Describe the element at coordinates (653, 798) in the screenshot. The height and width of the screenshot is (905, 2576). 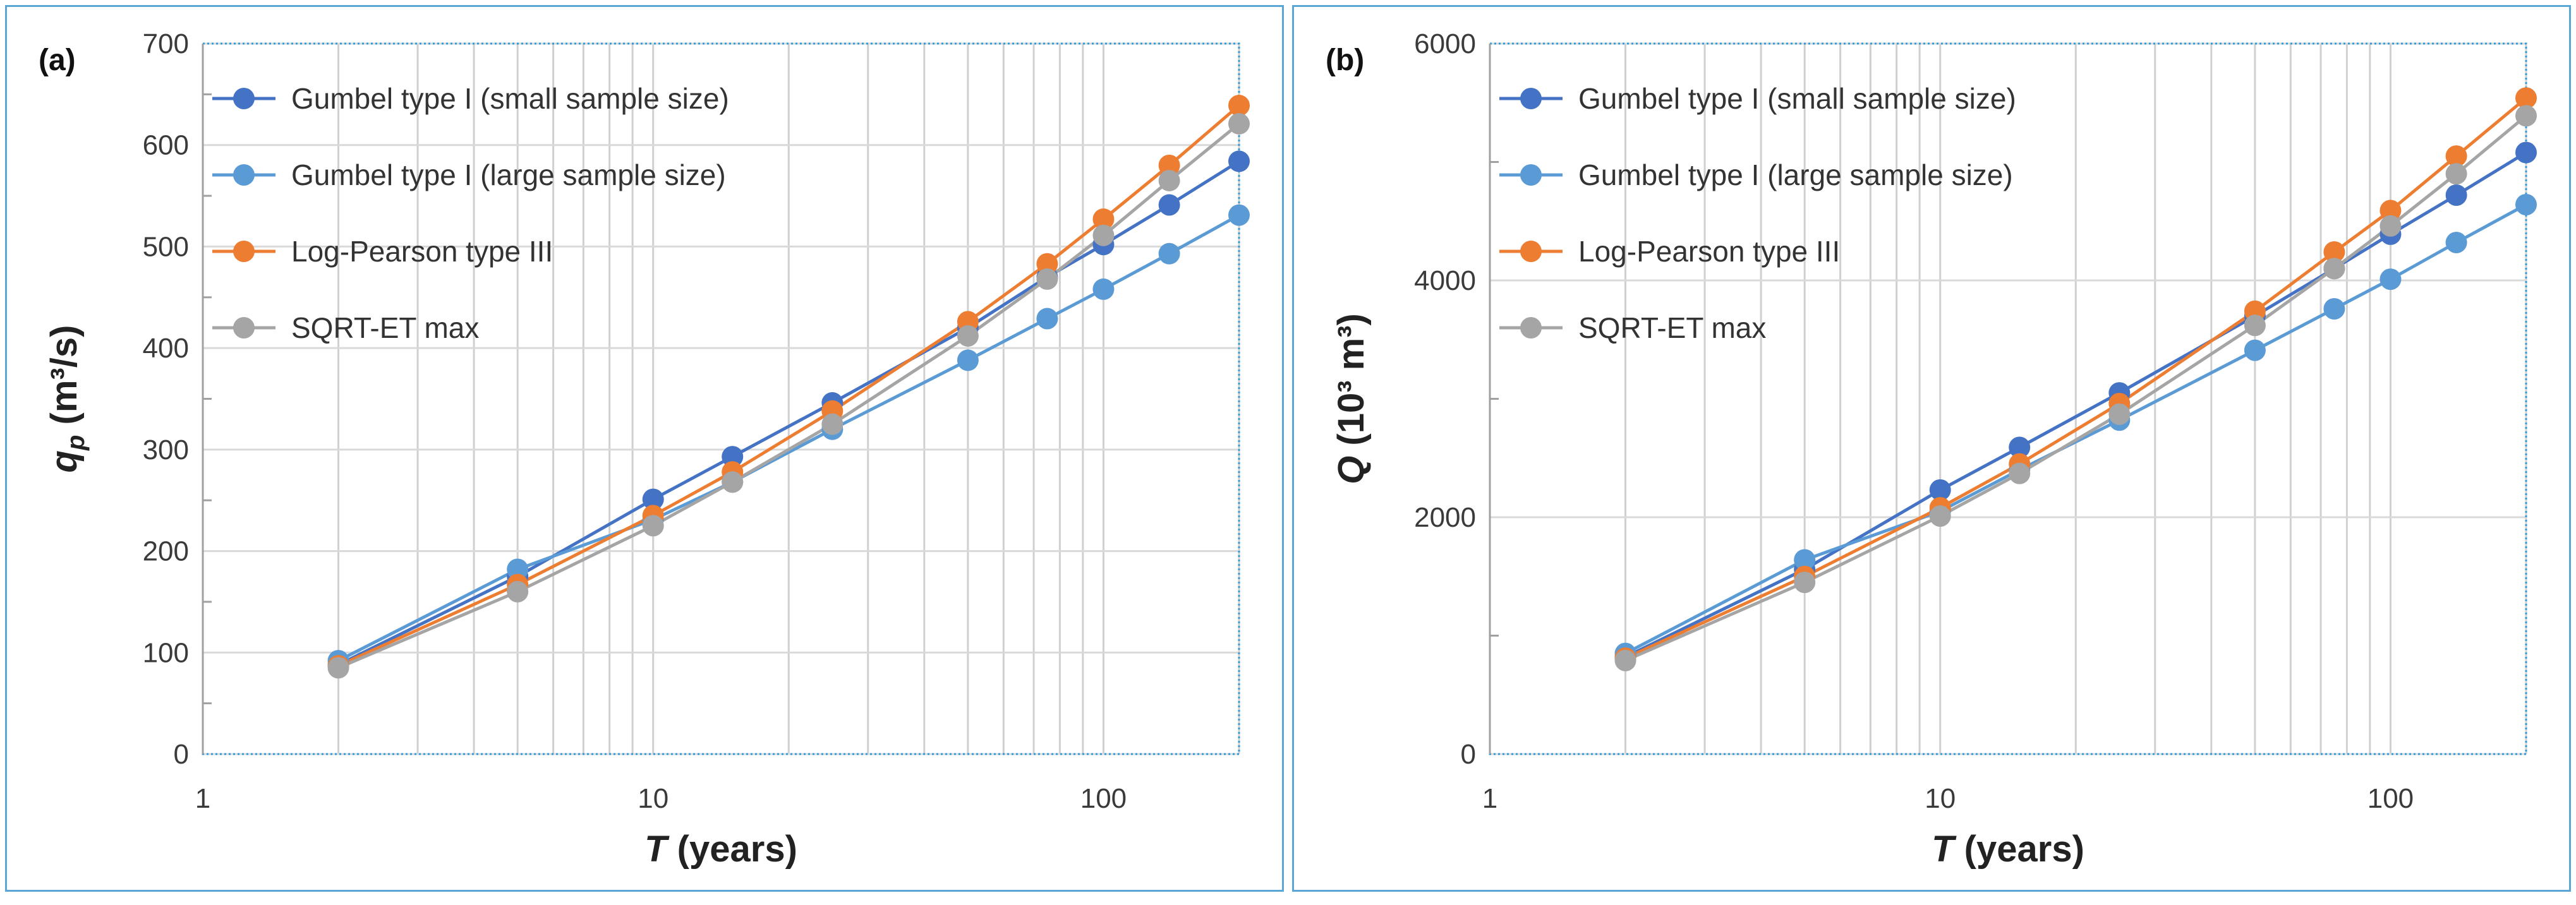
I see `chart-a-xtick-label: 10` at that location.